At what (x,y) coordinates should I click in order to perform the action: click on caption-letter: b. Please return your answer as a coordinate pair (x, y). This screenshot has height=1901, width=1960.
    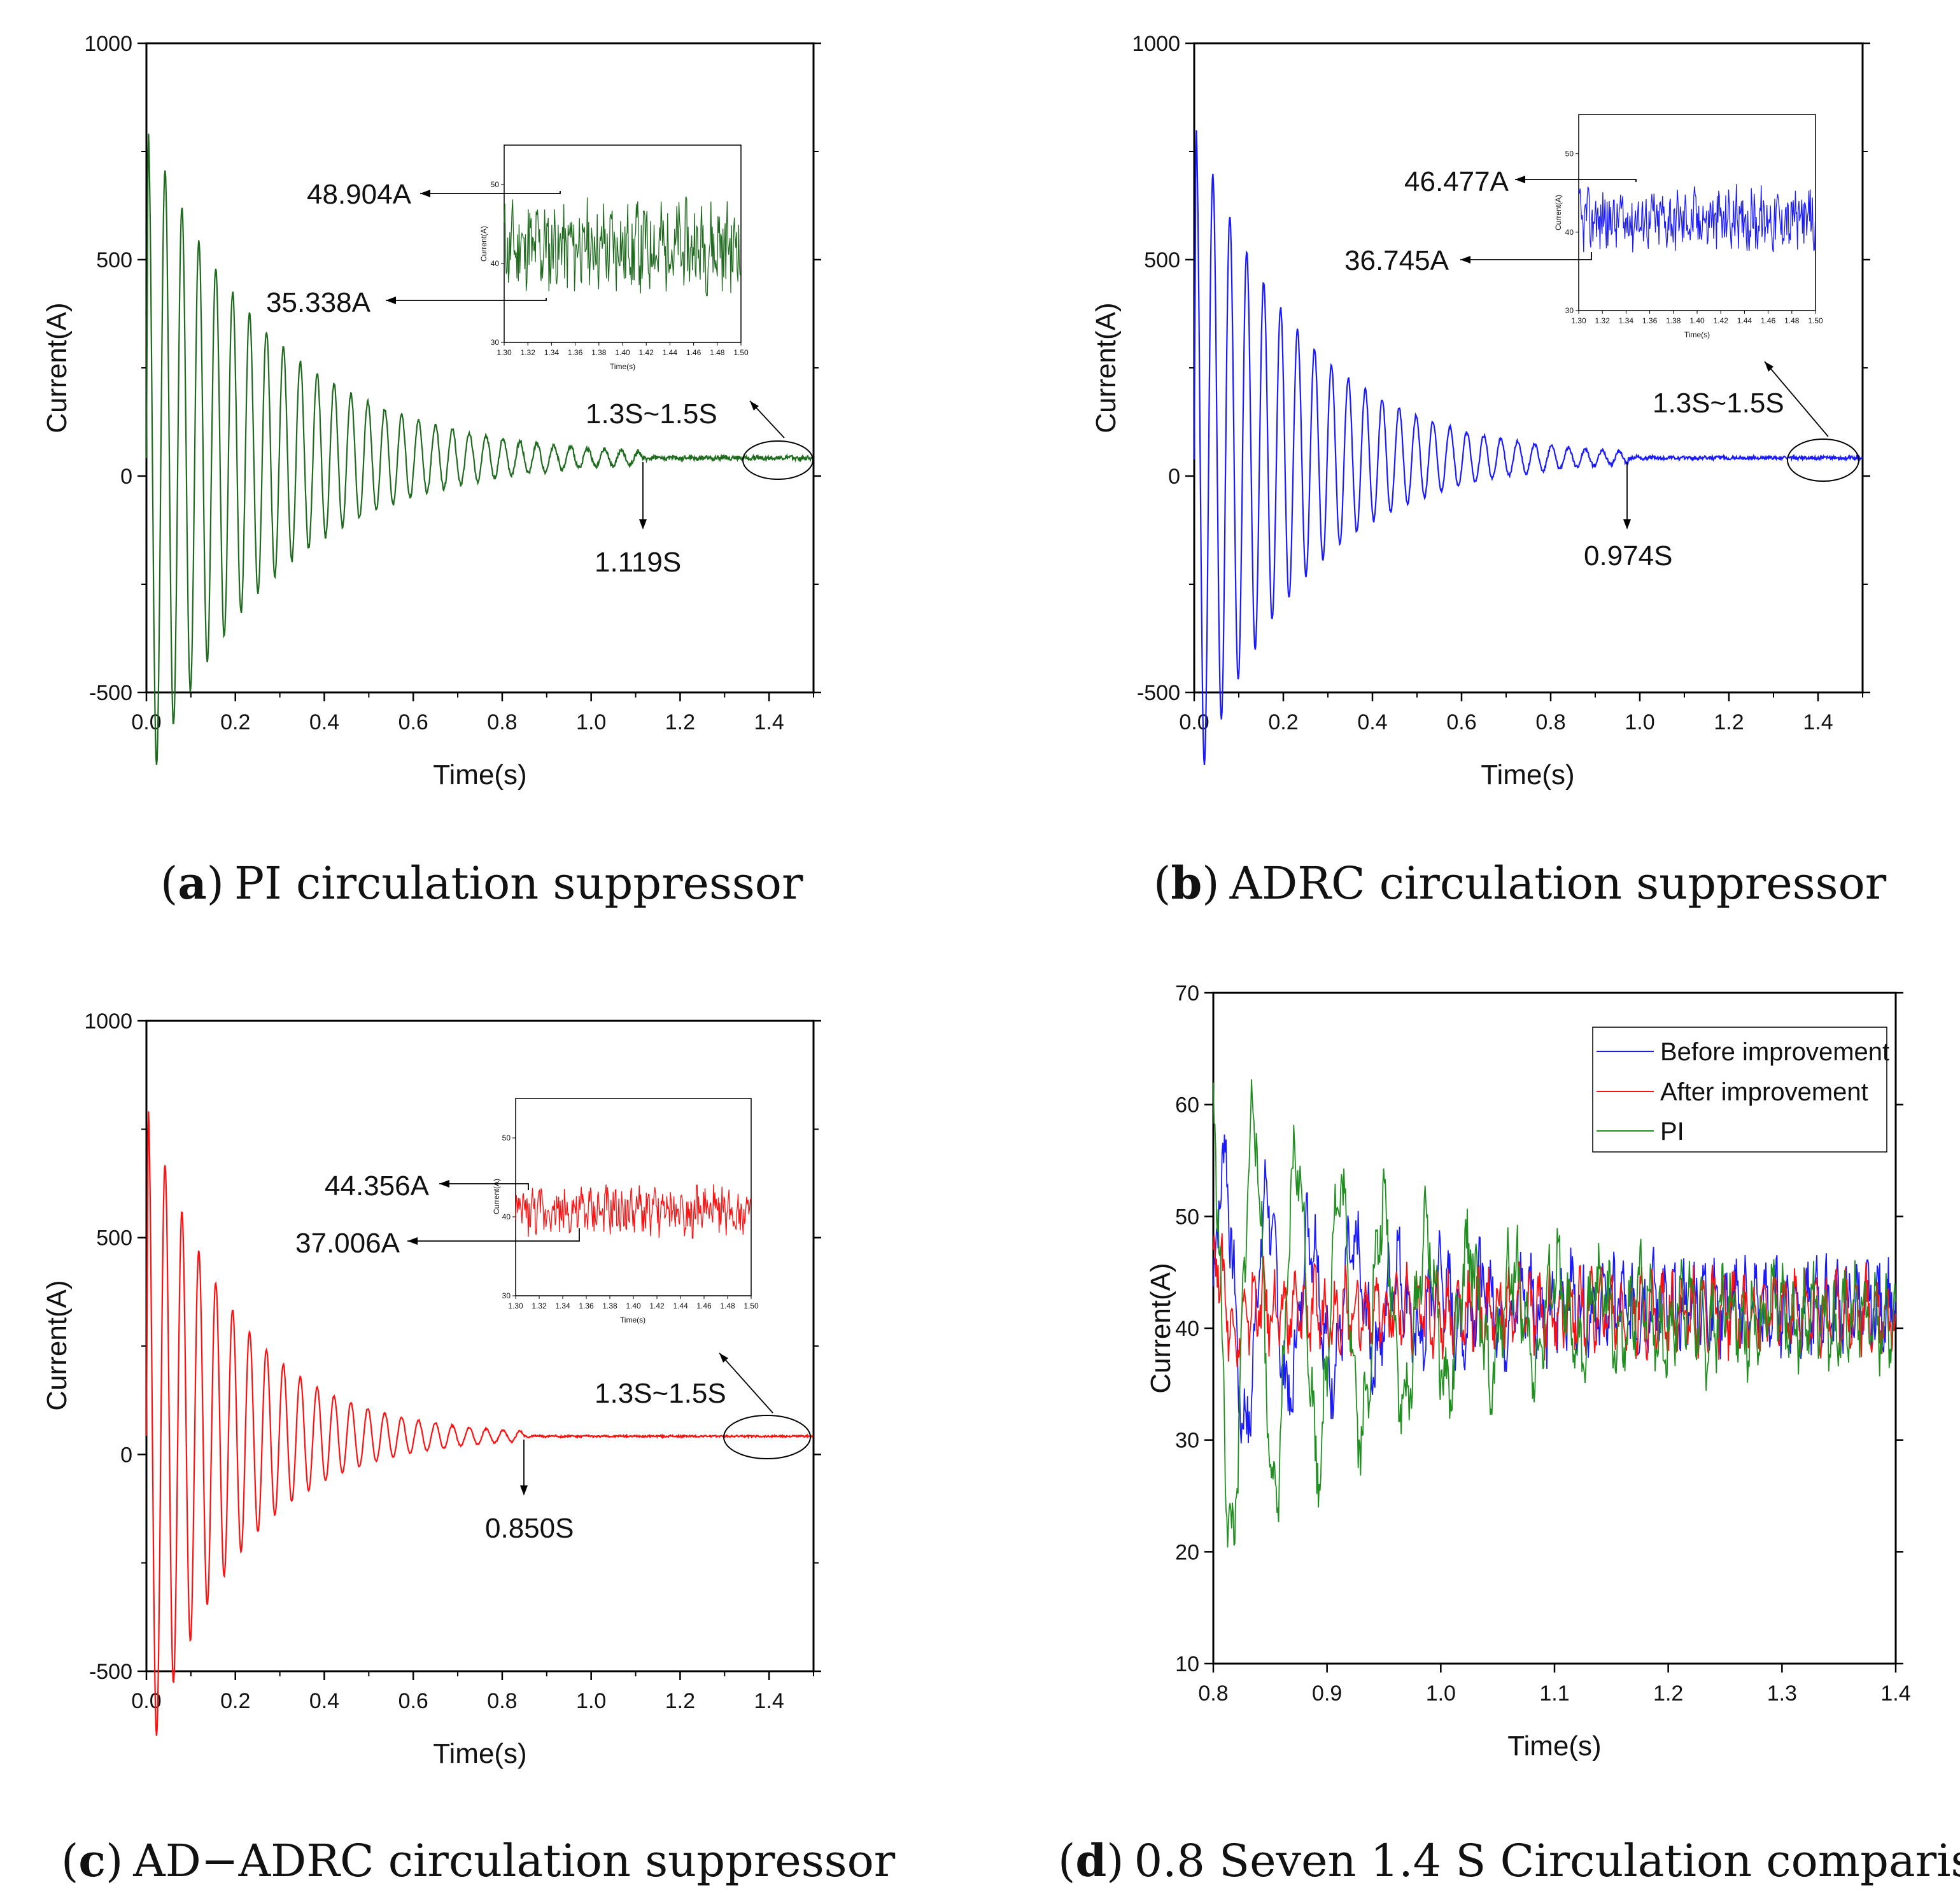
    Looking at the image, I should click on (1186, 883).